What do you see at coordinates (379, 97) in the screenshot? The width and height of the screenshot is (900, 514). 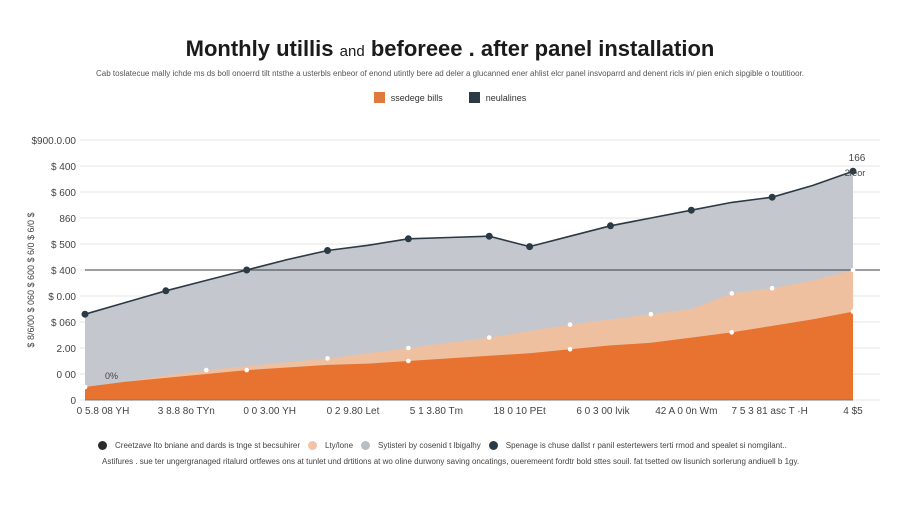 I see `legend-swatch-savings` at bounding box center [379, 97].